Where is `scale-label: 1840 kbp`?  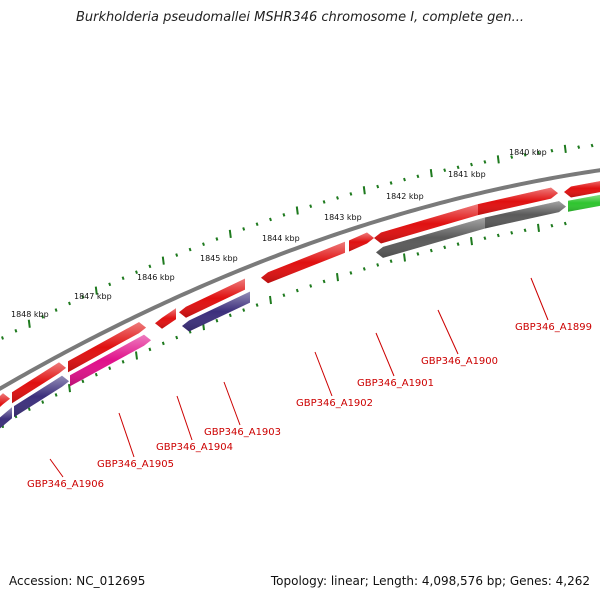
scale-label: 1840 kbp is located at coordinates (528, 152).